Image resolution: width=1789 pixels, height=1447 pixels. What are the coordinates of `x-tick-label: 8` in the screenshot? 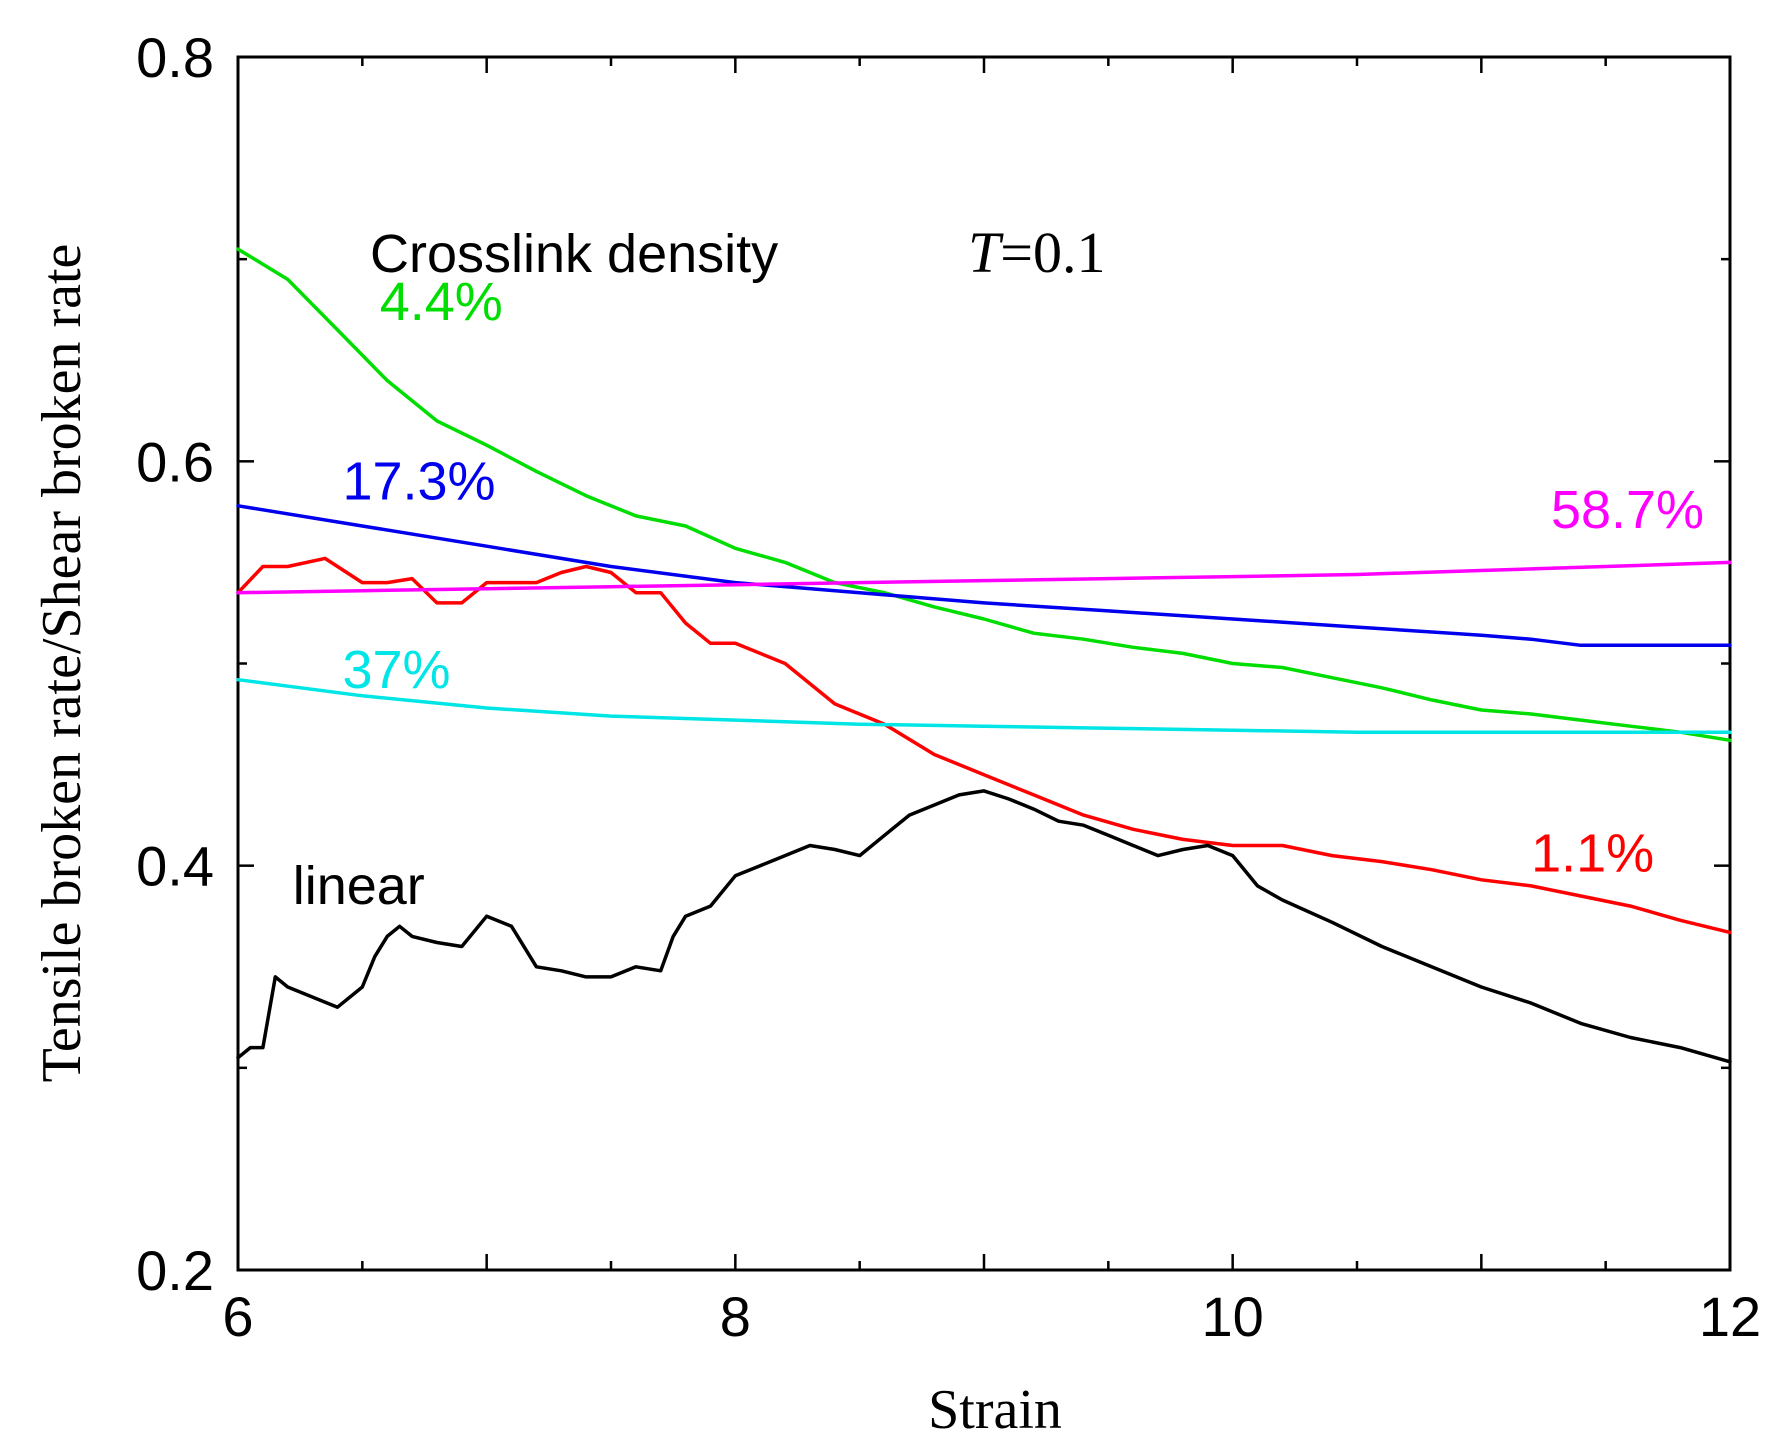 It's located at (735, 1316).